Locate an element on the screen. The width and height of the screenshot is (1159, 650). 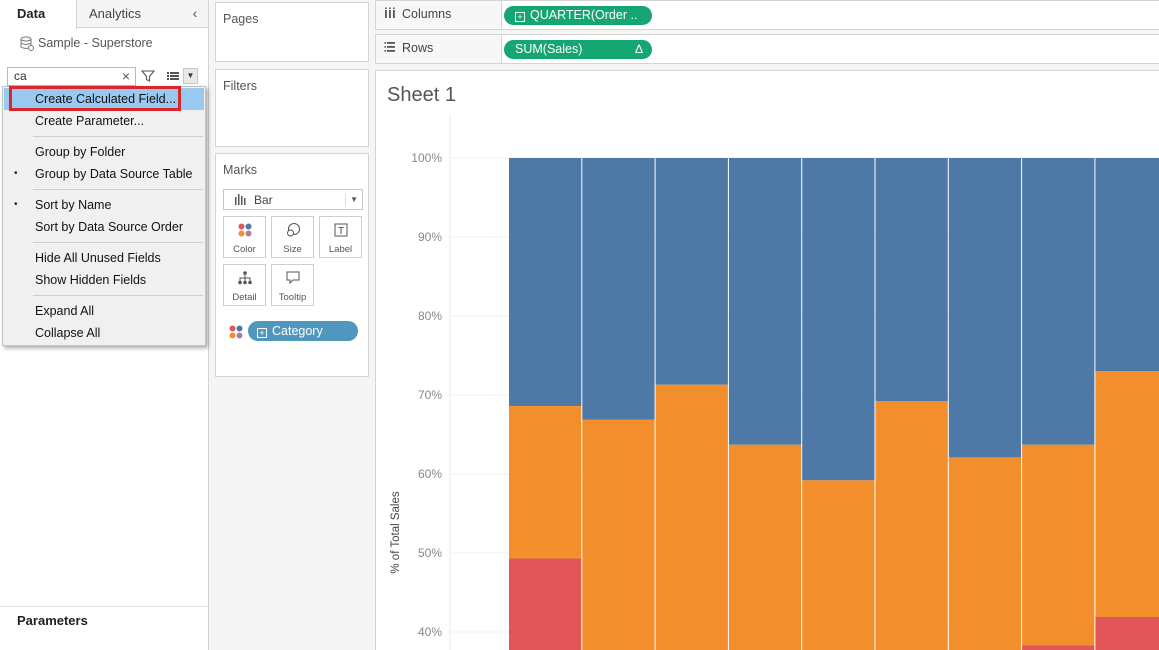
y-tick-label: 50% is located at coordinates (430, 553).